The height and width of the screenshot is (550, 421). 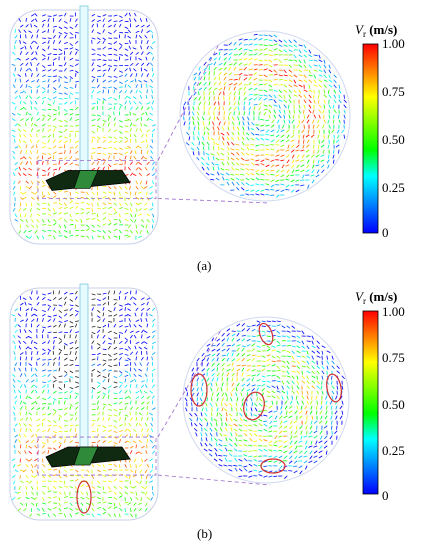 I want to click on colorbar-a-tick-5: 0, so click(x=385, y=232).